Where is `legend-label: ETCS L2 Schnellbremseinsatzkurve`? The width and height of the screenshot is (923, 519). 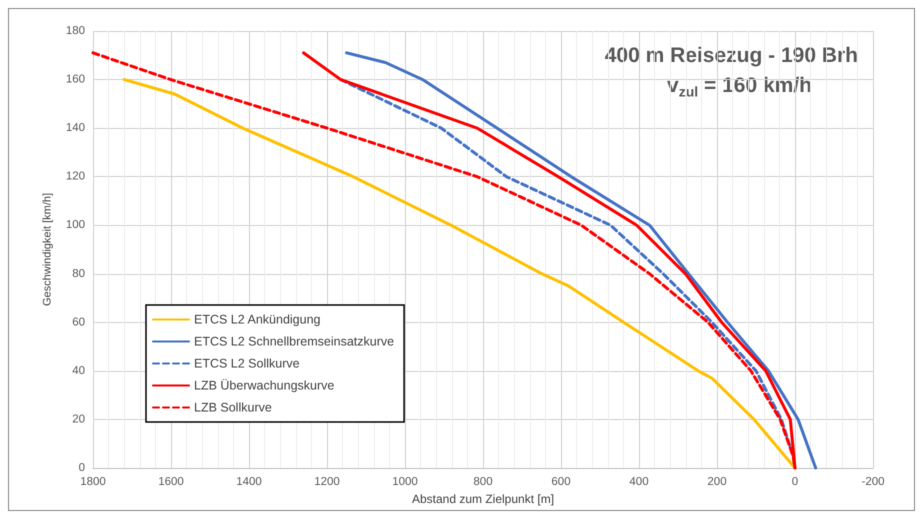
legend-label: ETCS L2 Schnellbremseinsatzkurve is located at coordinates (294, 341).